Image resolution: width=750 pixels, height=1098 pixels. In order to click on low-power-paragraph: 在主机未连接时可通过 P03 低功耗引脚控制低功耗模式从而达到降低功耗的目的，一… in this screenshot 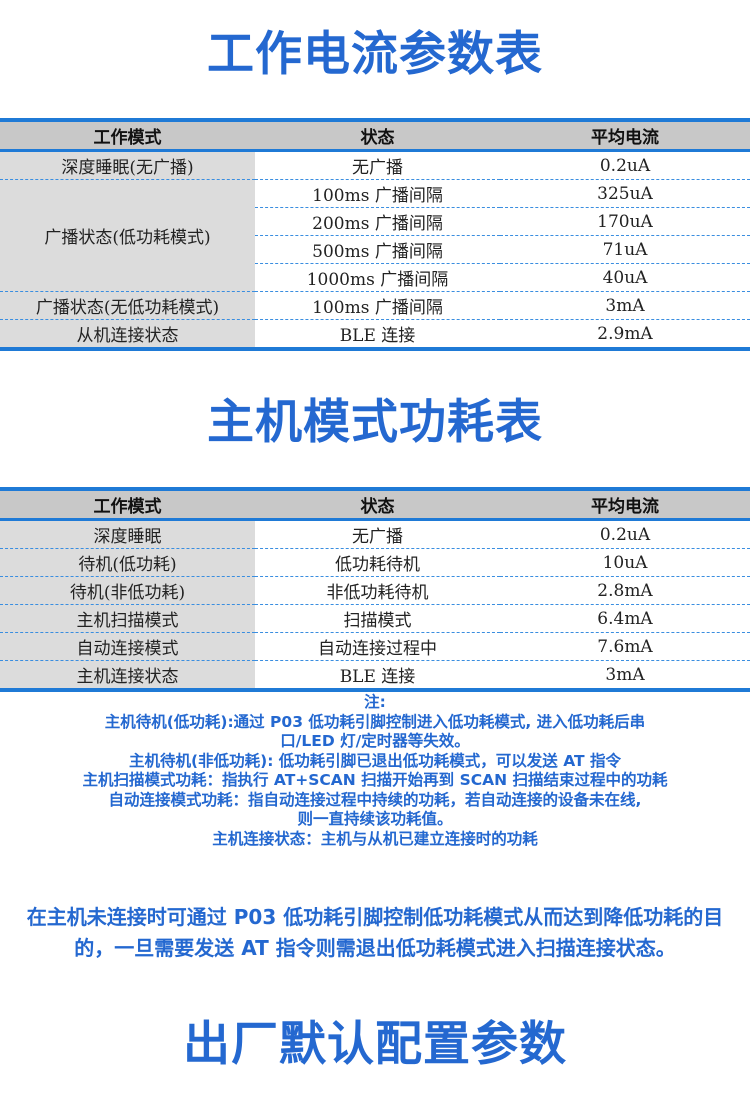, I will do `click(375, 932)`.